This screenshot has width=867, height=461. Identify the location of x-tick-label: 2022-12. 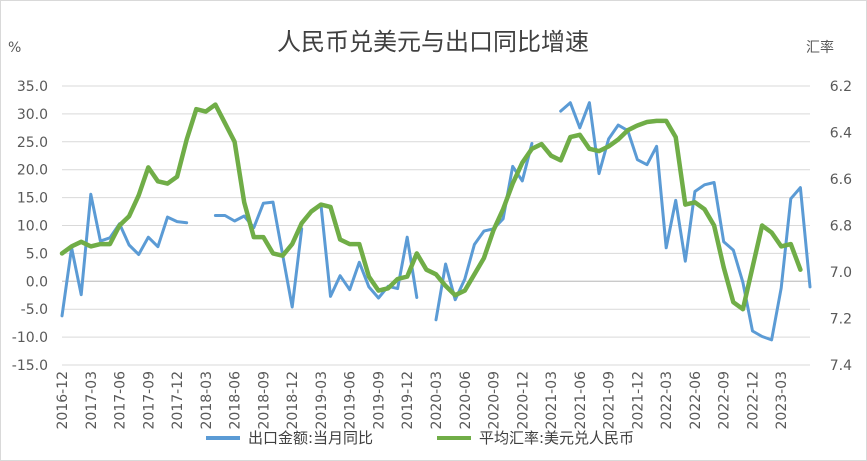
(753, 400).